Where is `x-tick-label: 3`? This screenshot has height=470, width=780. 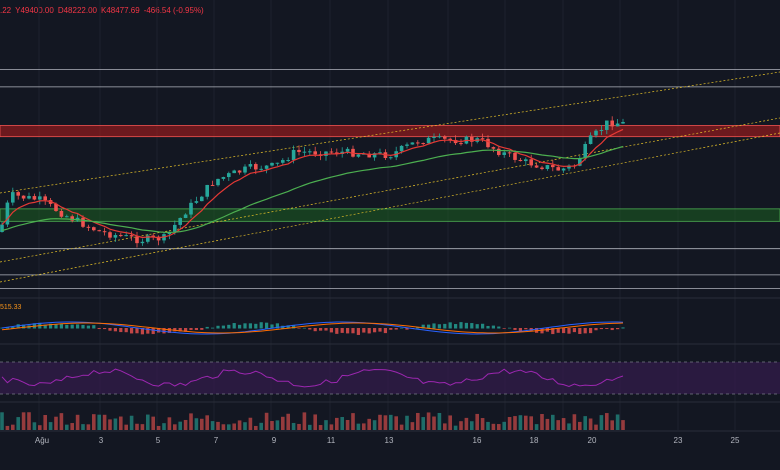 x-tick-label: 3 is located at coordinates (101, 440).